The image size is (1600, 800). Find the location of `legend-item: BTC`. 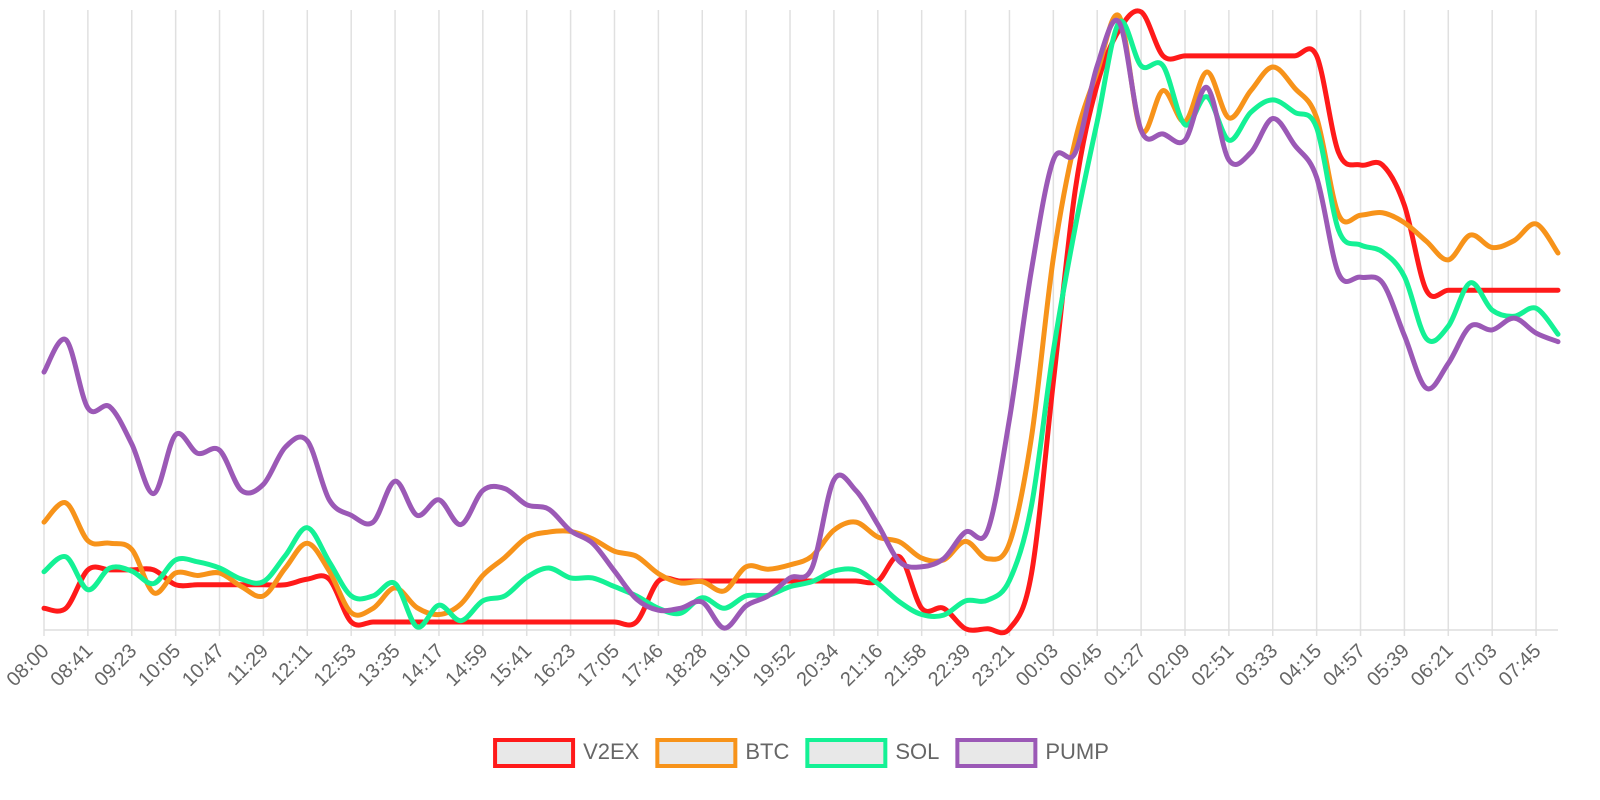

legend-item: BTC is located at coordinates (722, 753).